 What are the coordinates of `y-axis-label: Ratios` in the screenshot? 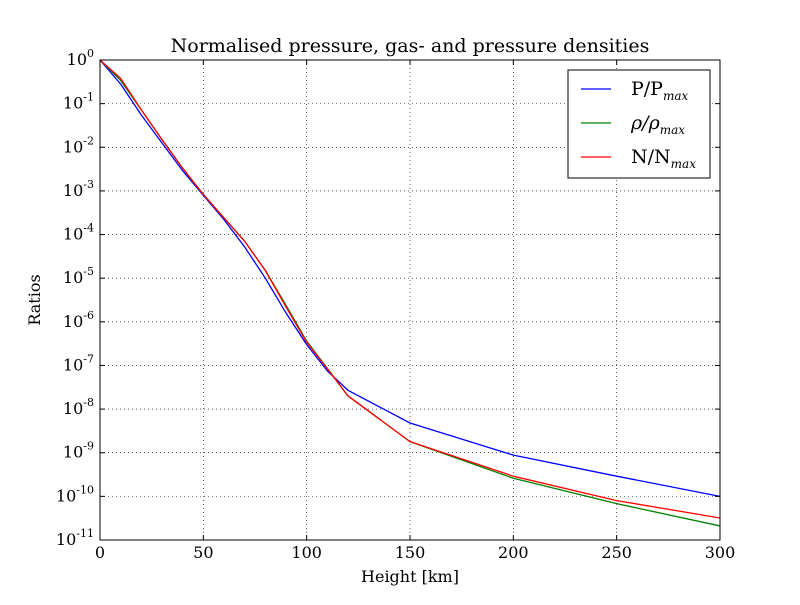 It's located at (34, 299).